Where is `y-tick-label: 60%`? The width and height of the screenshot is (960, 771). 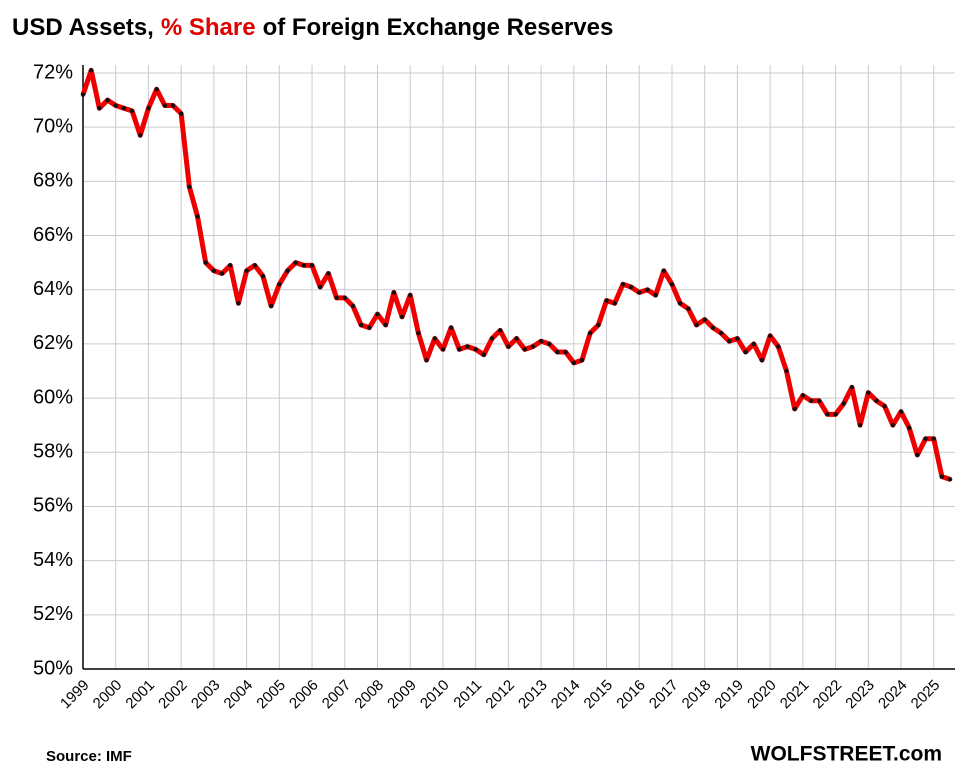 y-tick-label: 60% is located at coordinates (53, 397).